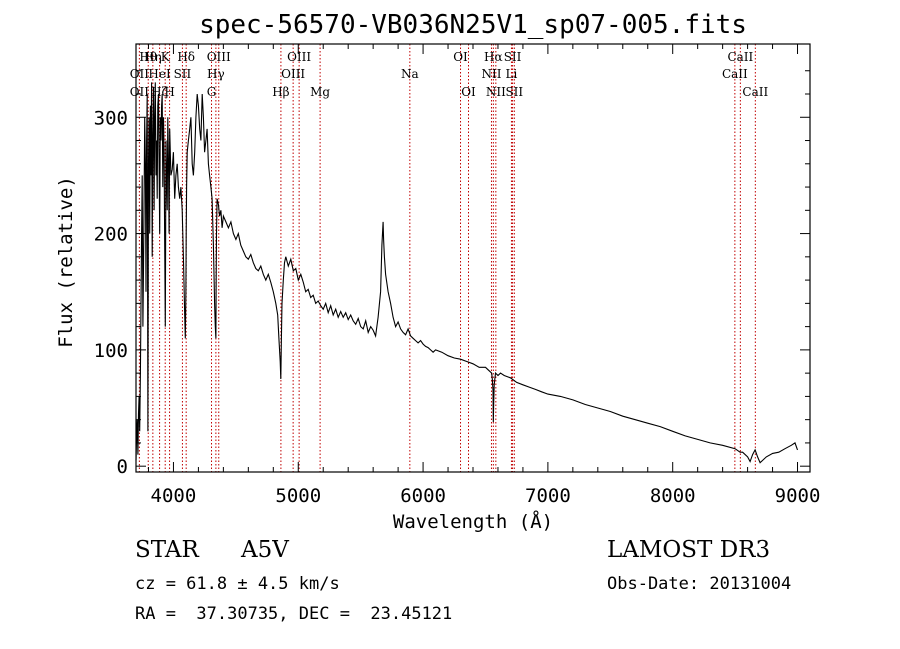  I want to click on emission-line-label: K, so click(166, 57).